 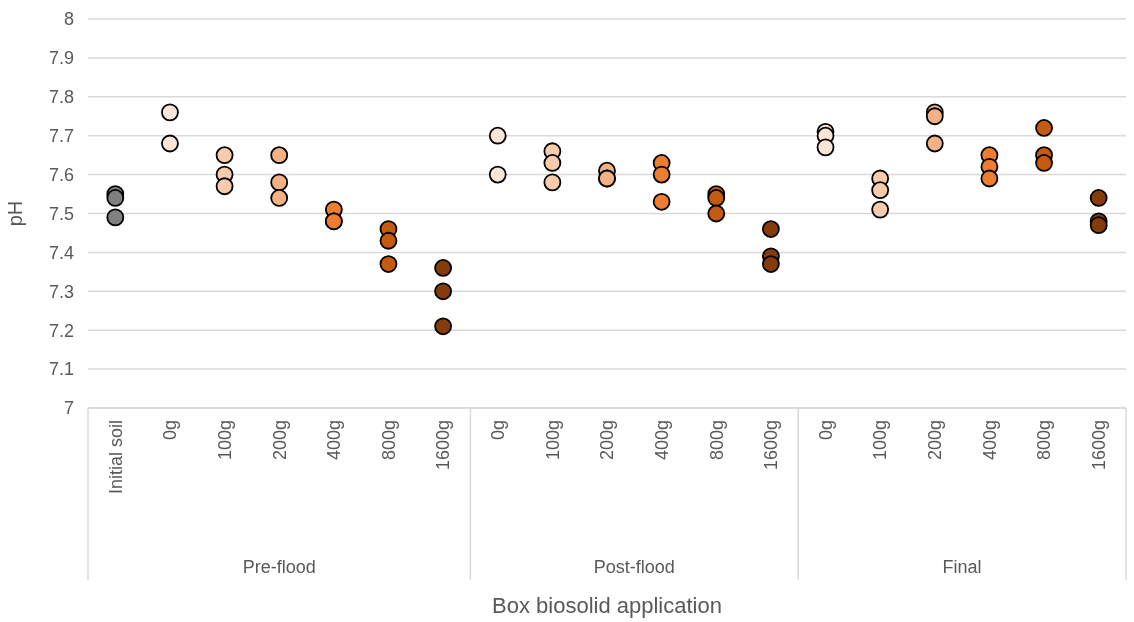 I want to click on y-tick-label: 7.9, so click(x=61, y=58).